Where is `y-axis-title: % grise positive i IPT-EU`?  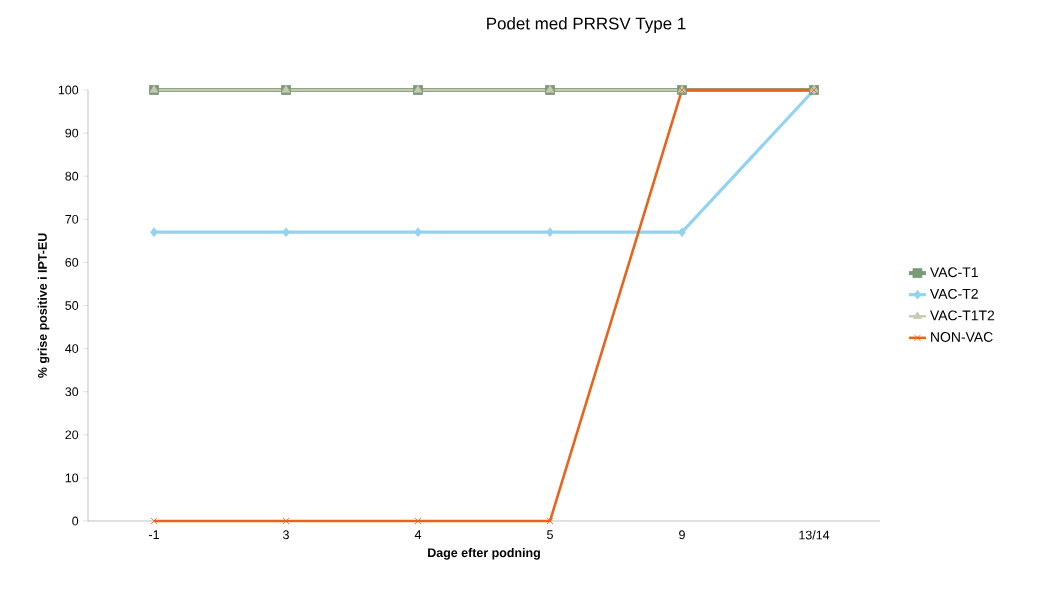
y-axis-title: % grise positive i IPT-EU is located at coordinates (43, 305).